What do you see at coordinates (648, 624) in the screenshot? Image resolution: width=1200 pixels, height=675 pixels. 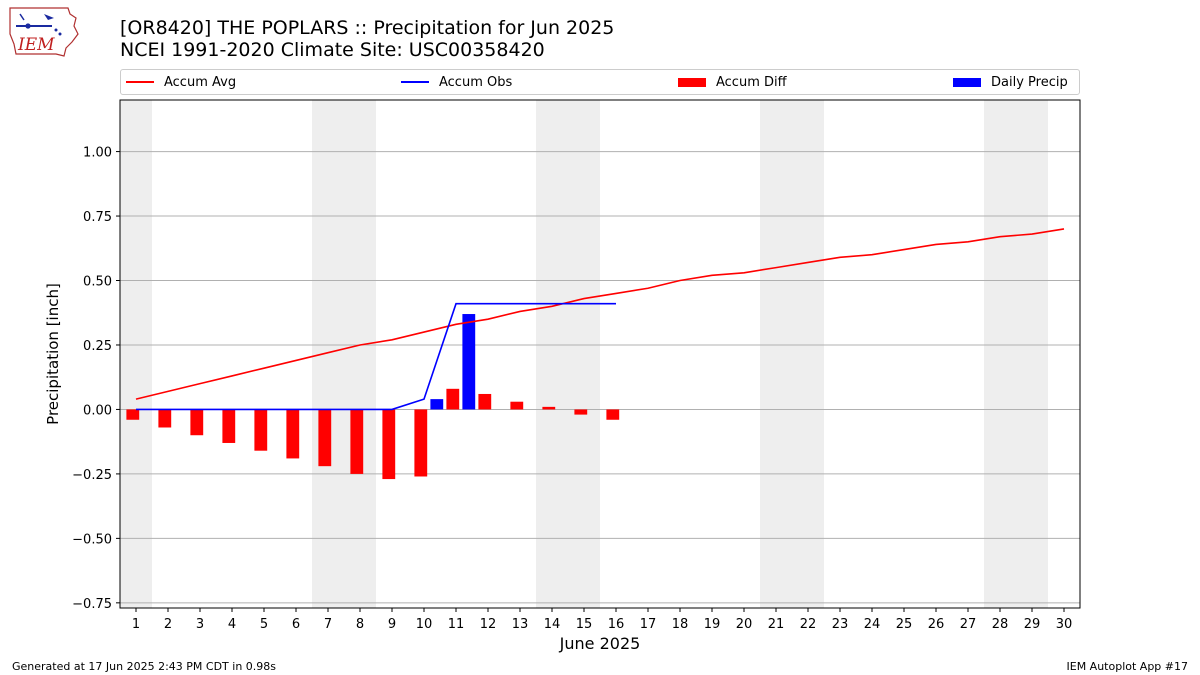 I see `x-tick-label: 17` at bounding box center [648, 624].